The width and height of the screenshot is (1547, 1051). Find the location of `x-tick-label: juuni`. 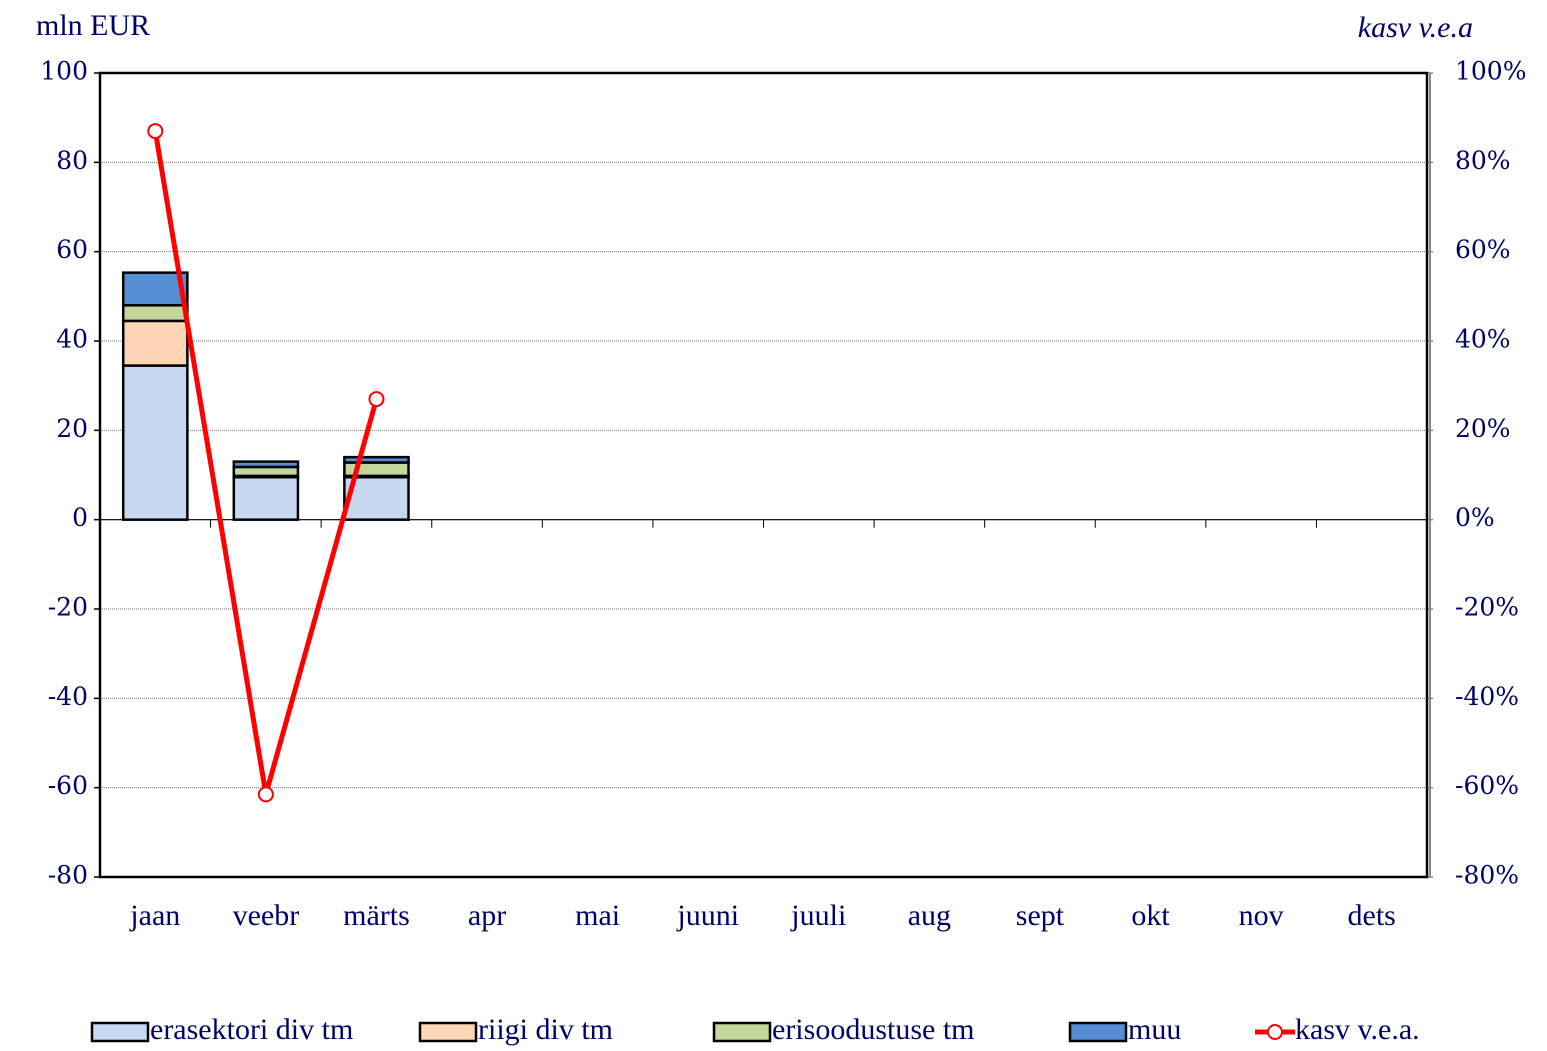

x-tick-label: juuni is located at coordinates (707, 915).